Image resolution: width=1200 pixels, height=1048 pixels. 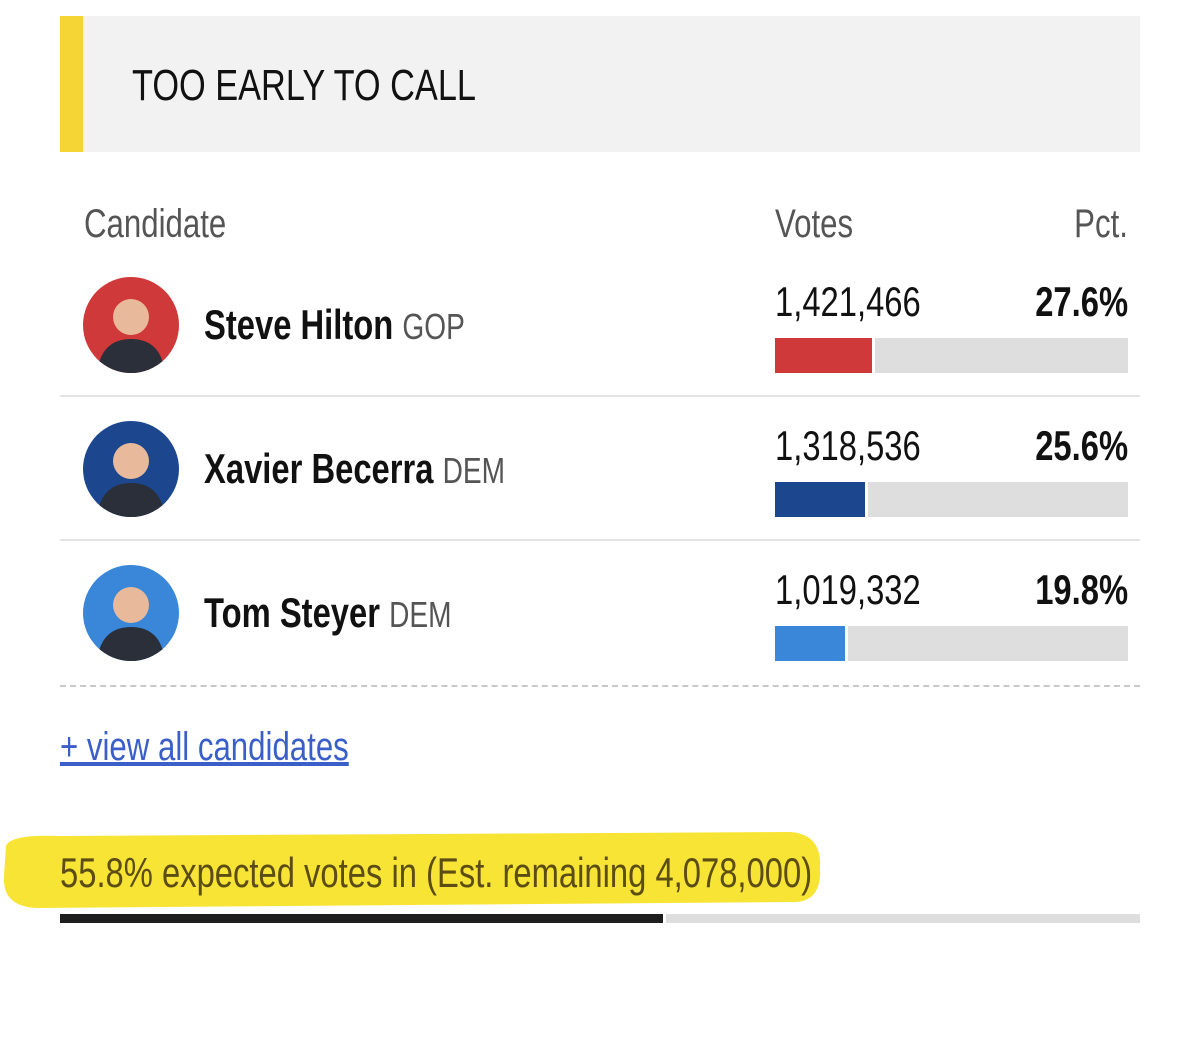 I want to click on status-stripe, so click(x=71, y=84).